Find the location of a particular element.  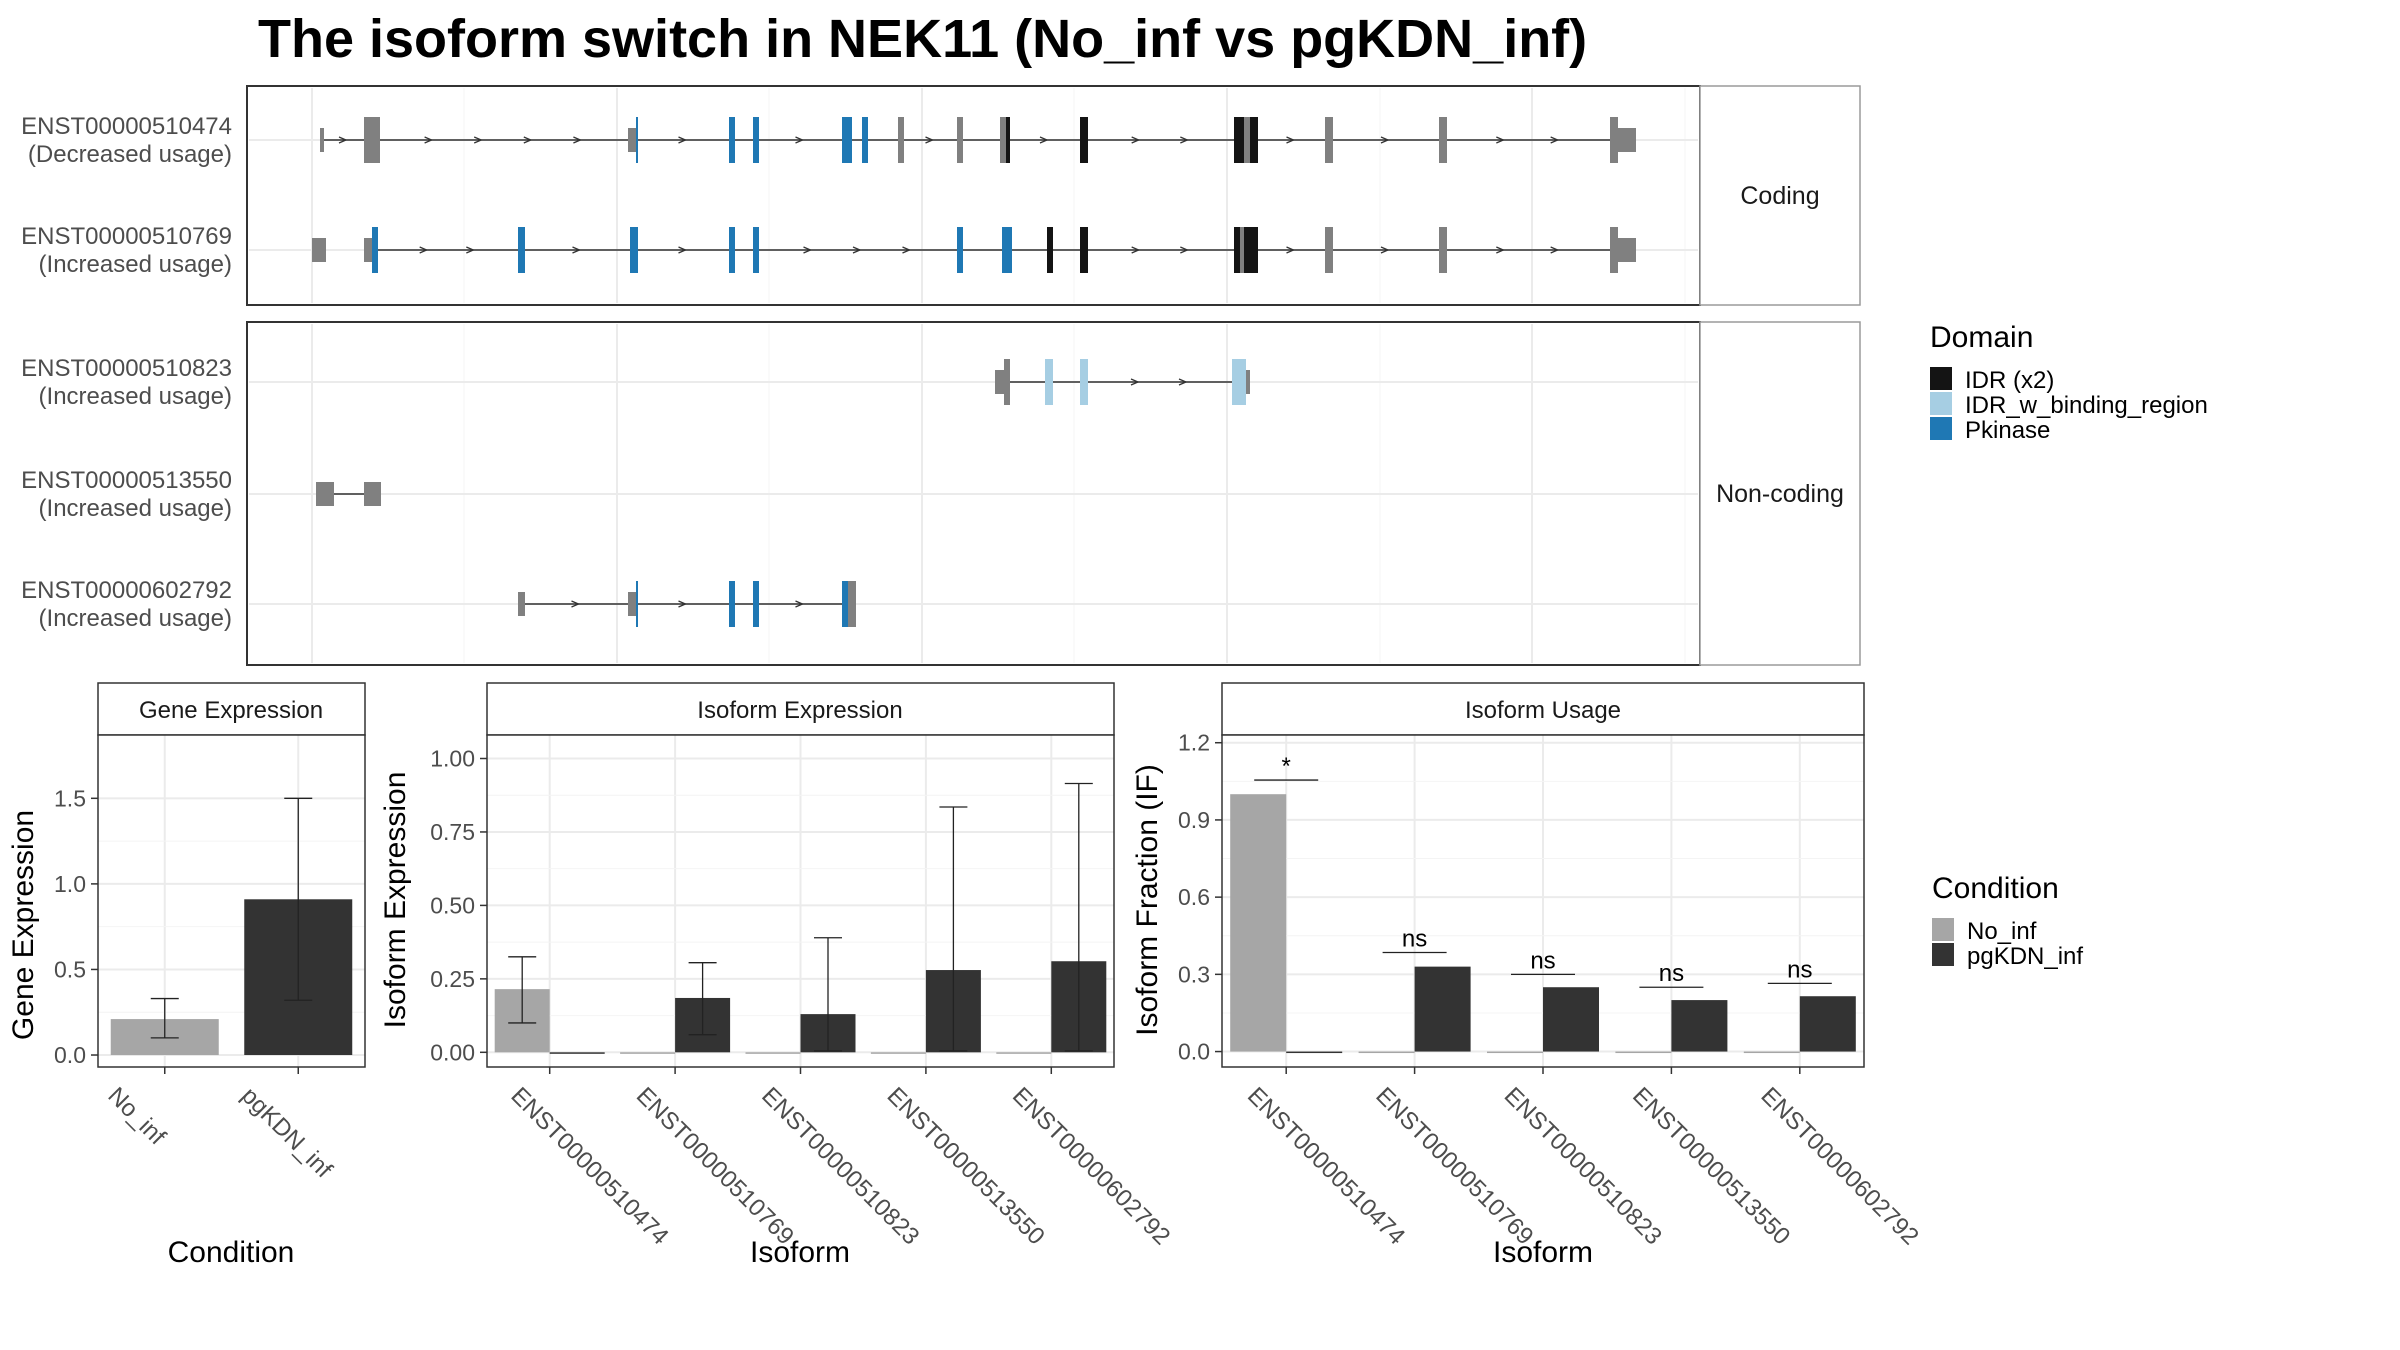

isoform-expression-xlabel: Isoform is located at coordinates (800, 1252).